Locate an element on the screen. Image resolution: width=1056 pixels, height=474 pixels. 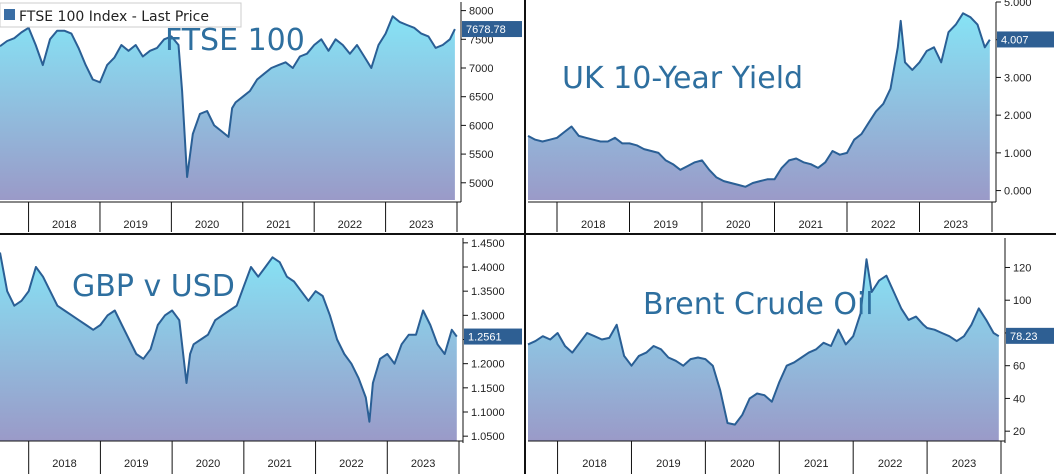
ftse-series-line is located at coordinates (228, 96).